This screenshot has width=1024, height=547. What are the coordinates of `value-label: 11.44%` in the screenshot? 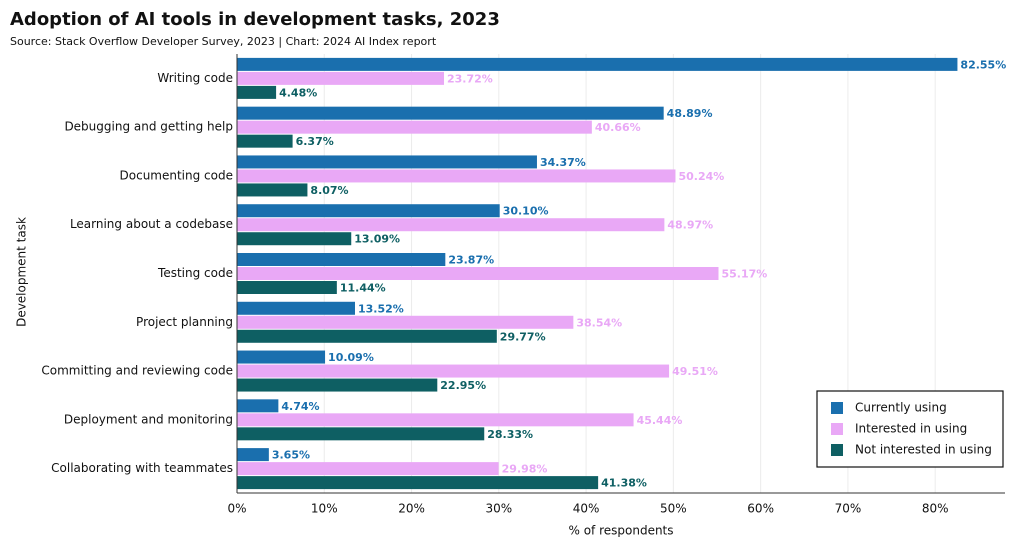 It's located at (363, 288).